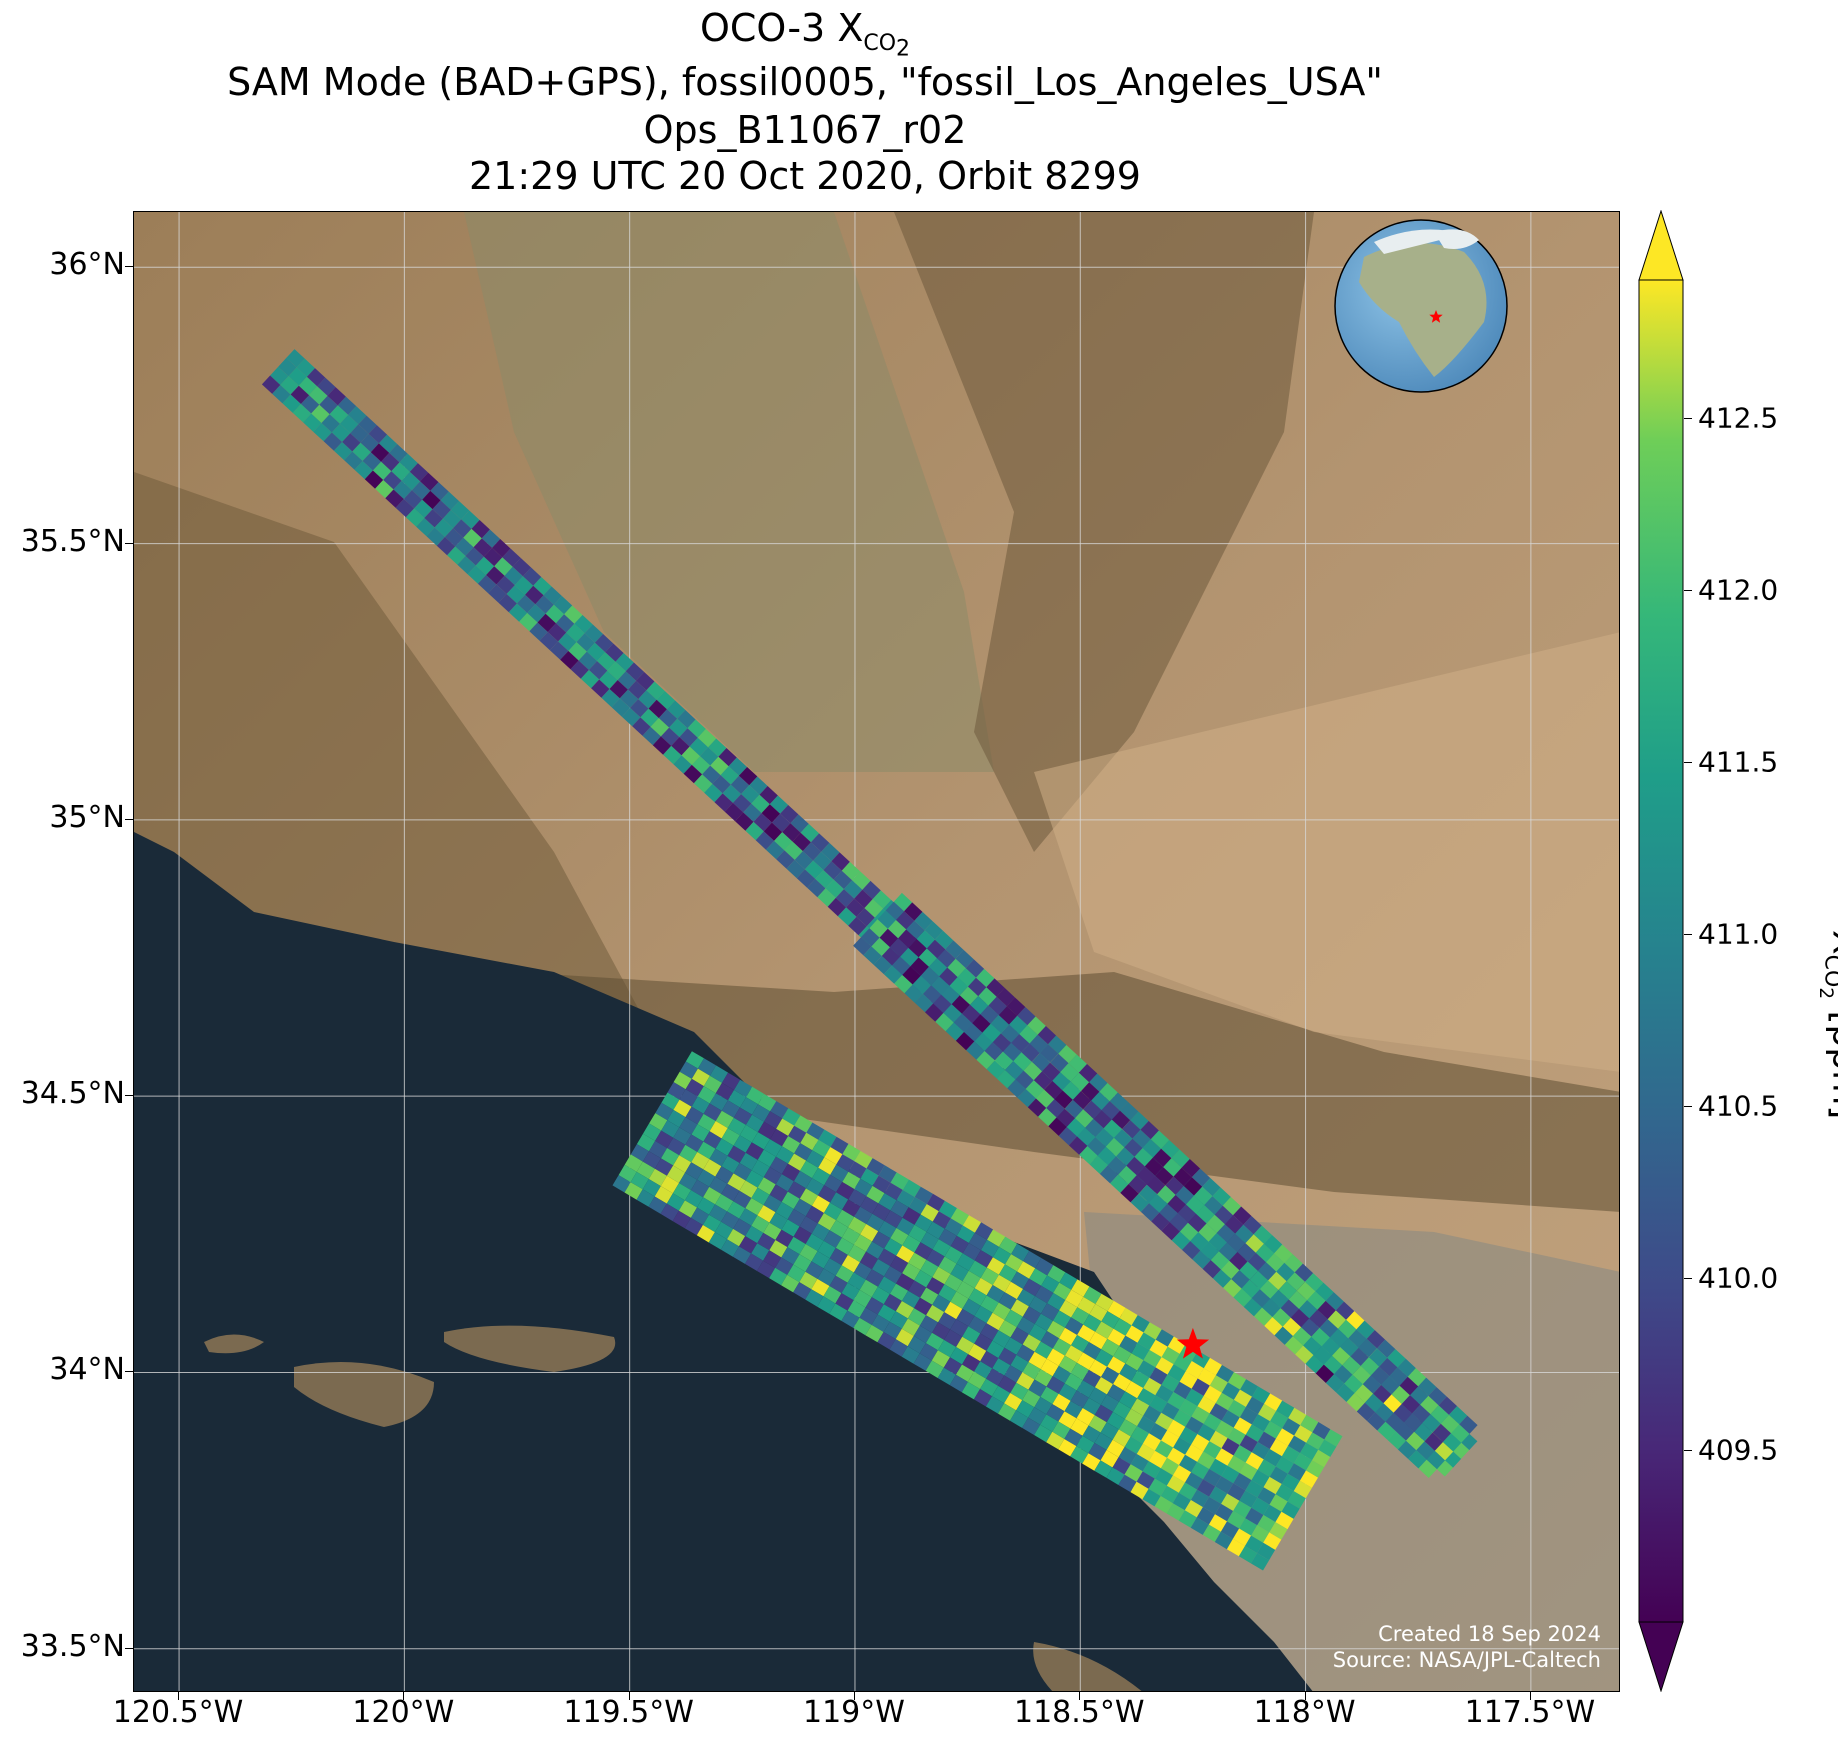 The height and width of the screenshot is (1739, 1838). What do you see at coordinates (628, 1712) in the screenshot?
I see `lon-tick-label: 119.5°W` at bounding box center [628, 1712].